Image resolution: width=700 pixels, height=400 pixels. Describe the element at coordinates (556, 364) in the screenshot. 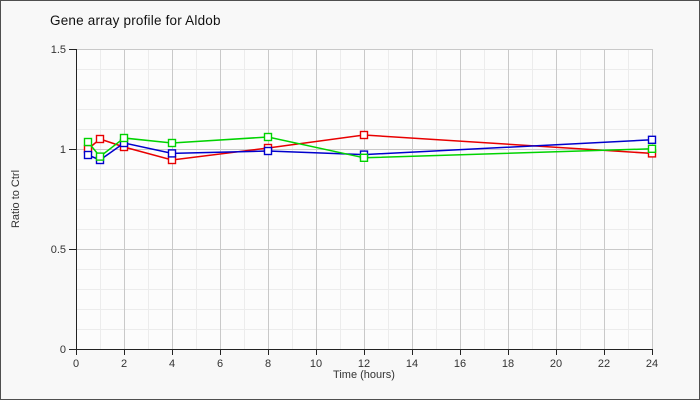

I see `x-axis-tick-label: 20` at that location.